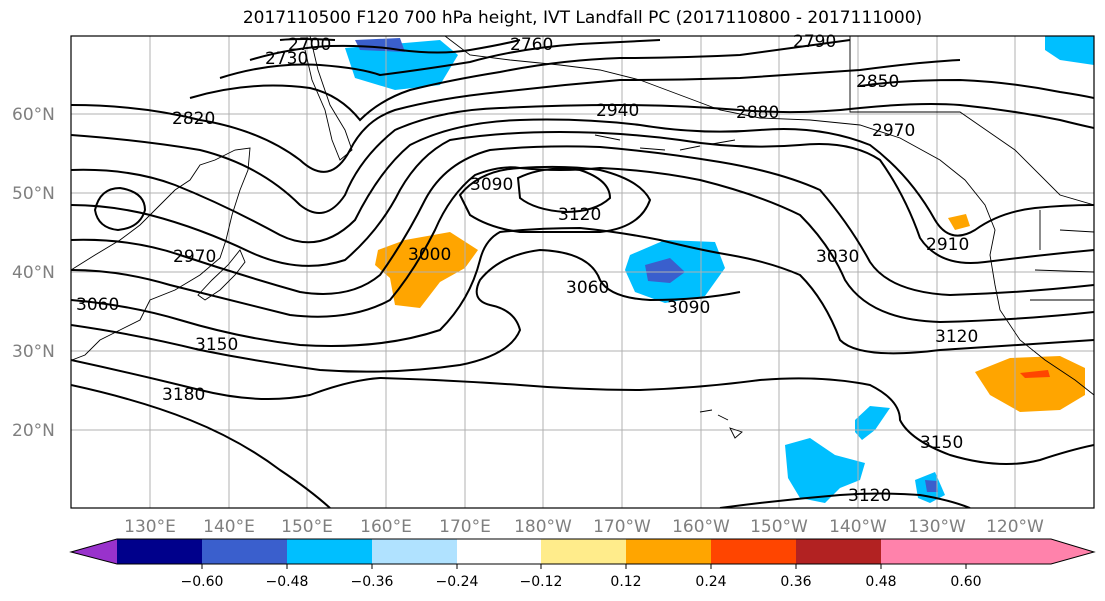 The width and height of the screenshot is (1105, 601). I want to click on colorbar-tick-label: −0.12, so click(541, 582).